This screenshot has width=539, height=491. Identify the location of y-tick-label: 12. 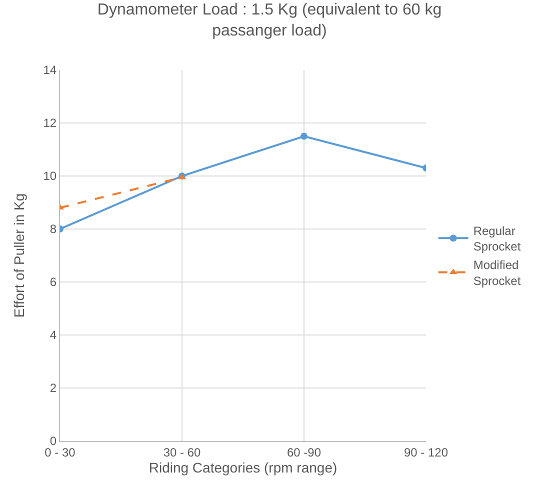
(50, 123).